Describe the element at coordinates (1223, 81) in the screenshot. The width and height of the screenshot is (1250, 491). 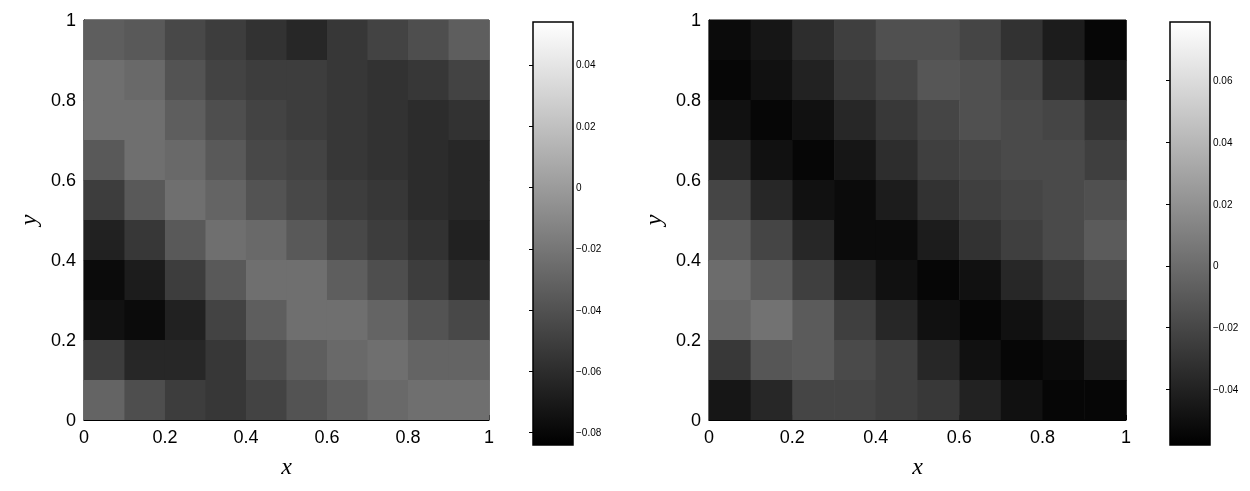
I see `color-bar-label: 0.06` at that location.